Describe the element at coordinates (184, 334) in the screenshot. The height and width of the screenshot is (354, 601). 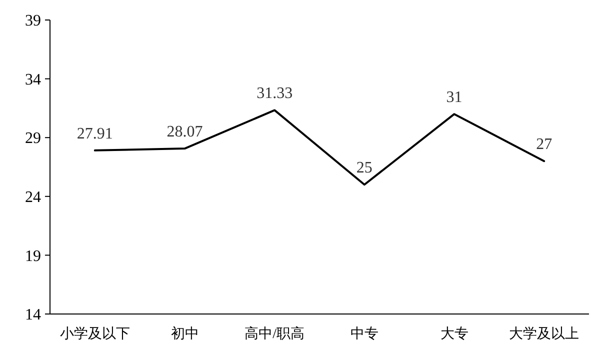
I see `x-tick-label: 初中` at that location.